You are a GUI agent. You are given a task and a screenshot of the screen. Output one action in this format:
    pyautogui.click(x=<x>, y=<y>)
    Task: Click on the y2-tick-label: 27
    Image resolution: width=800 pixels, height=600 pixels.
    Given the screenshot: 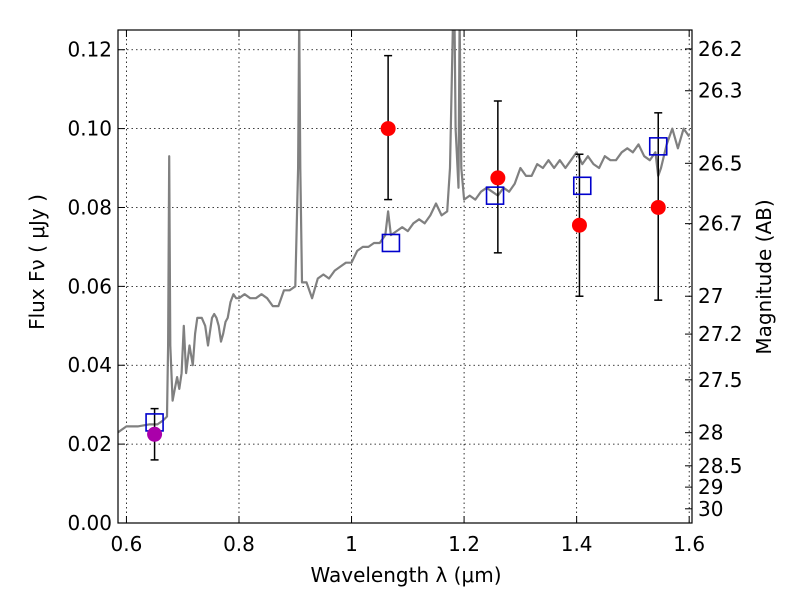 What is the action you would take?
    pyautogui.click(x=710, y=296)
    